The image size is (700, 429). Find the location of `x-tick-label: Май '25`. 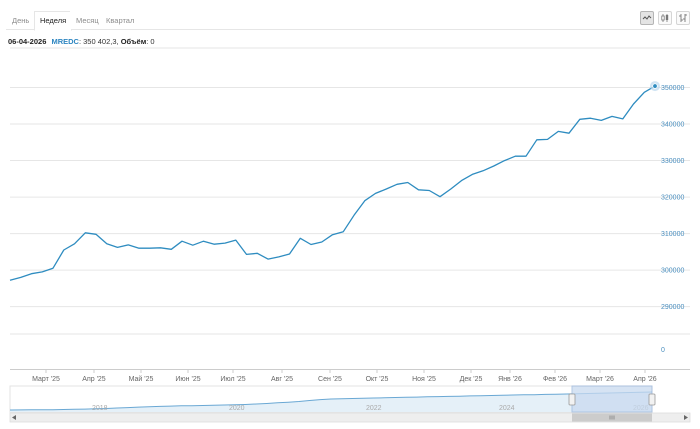

x-tick-label: Май '25 is located at coordinates (141, 379).